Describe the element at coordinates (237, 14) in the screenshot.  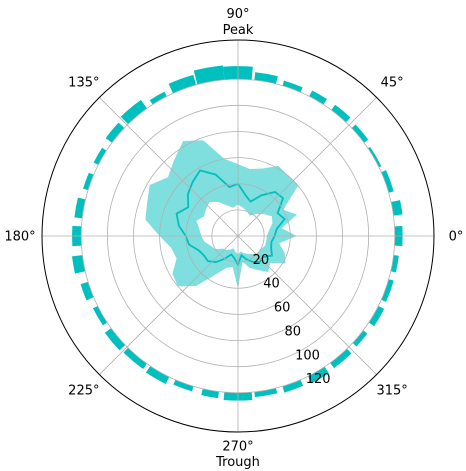
I see `theta-tick-degree: 90°` at that location.